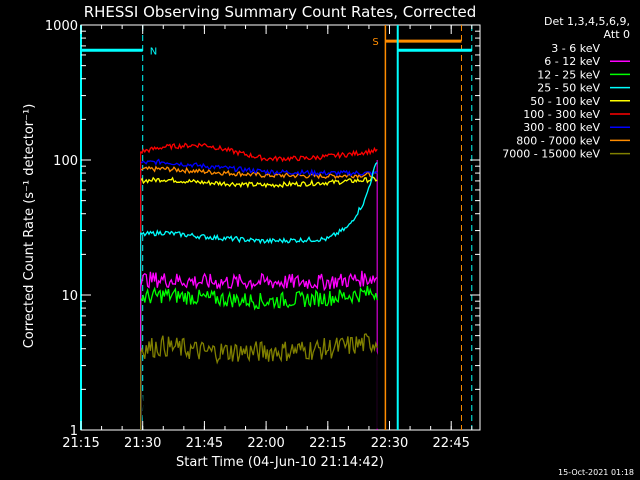 The image size is (640, 480). Describe the element at coordinates (327, 443) in the screenshot. I see `x-tick-label: 22:15` at that location.